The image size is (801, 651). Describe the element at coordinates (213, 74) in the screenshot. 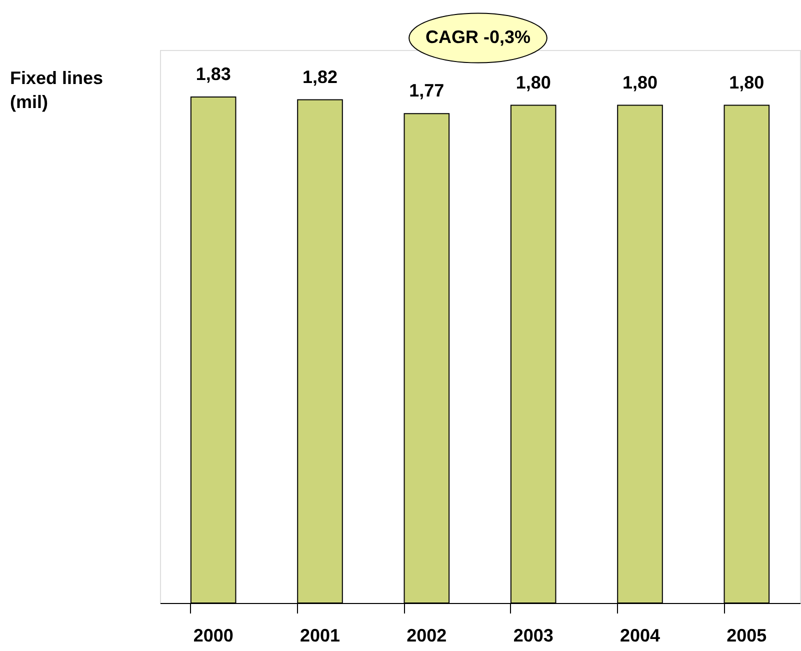

I see `data-label: 1,83` at that location.